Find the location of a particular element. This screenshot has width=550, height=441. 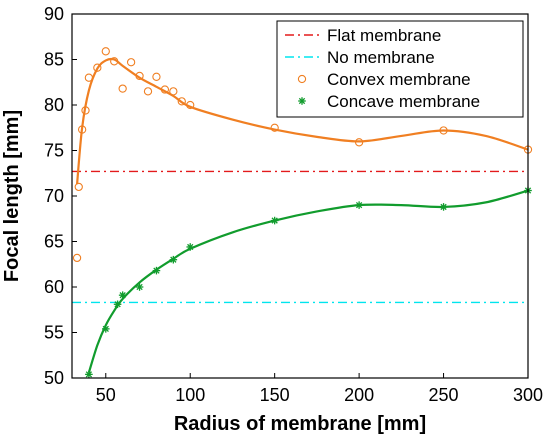

y-tick-label: 55 is located at coordinates (54, 333).